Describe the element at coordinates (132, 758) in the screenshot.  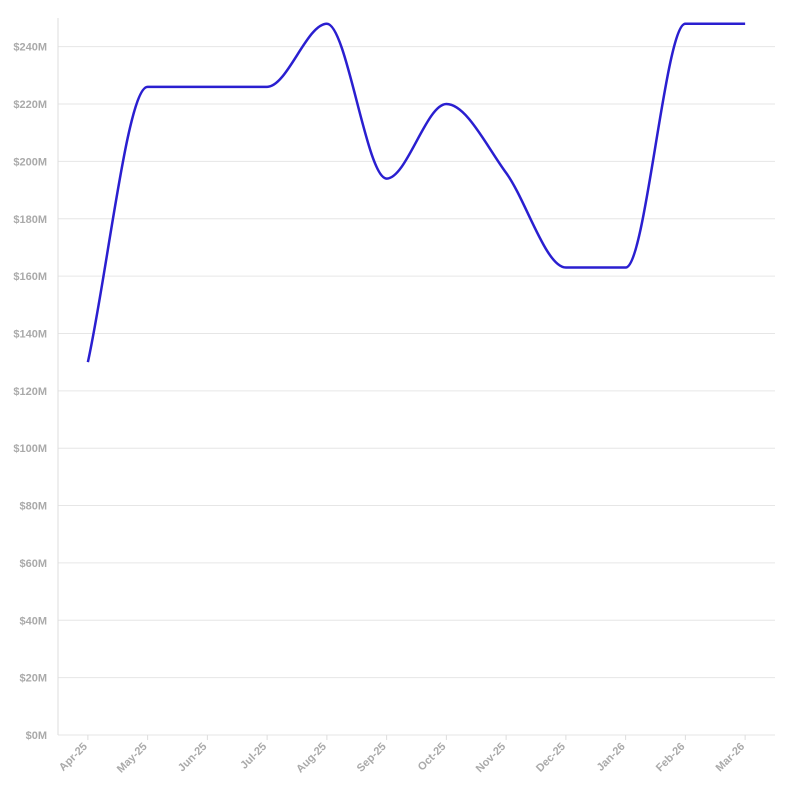
I see `x-tick-label: May-25` at that location.